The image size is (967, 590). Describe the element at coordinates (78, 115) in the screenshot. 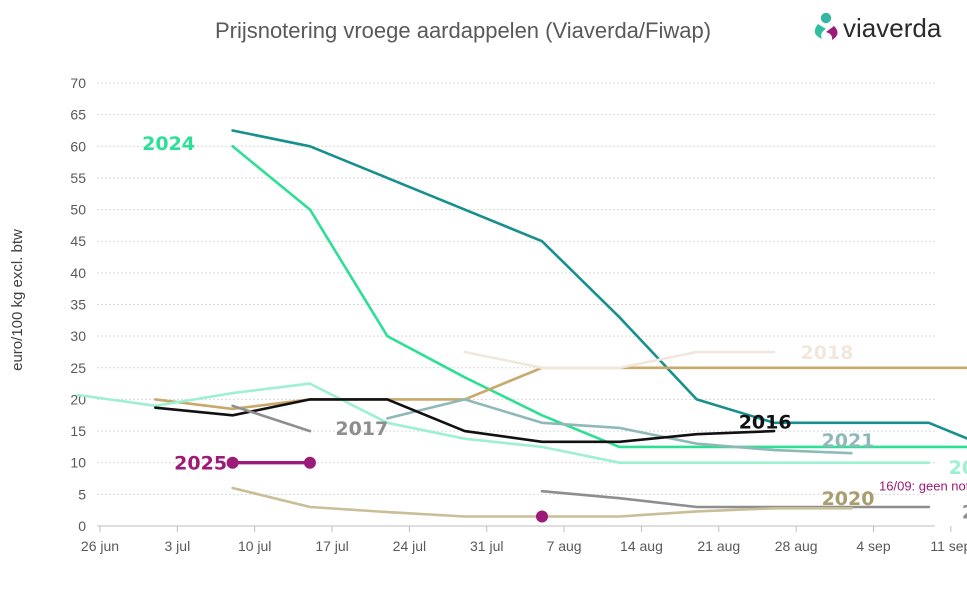

I see `y-tick-label: 65` at that location.